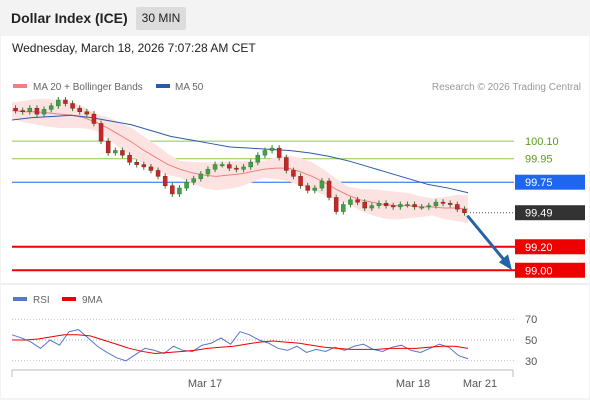 The height and width of the screenshot is (400, 590). What do you see at coordinates (531, 362) in the screenshot?
I see `rsi-tick-label: 30` at bounding box center [531, 362].